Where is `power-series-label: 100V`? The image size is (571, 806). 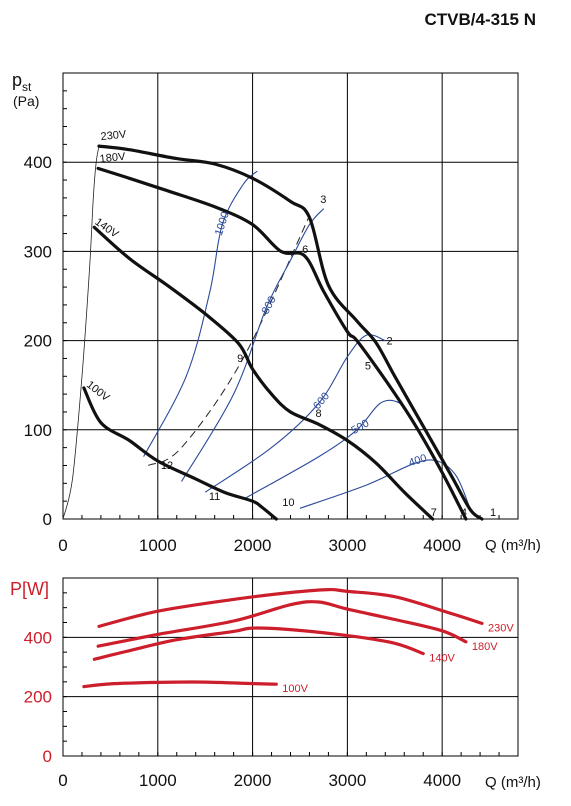
power-series-label: 100V is located at coordinates (295, 689).